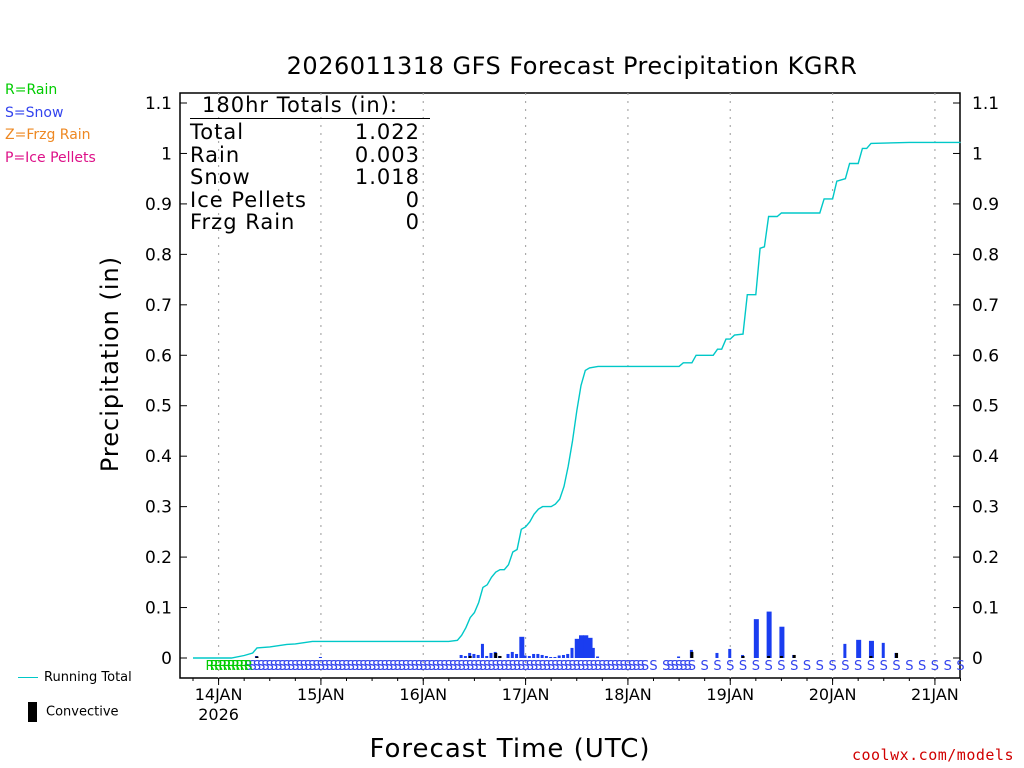 This screenshot has height=768, width=1024. What do you see at coordinates (217, 132) in the screenshot?
I see `totals-label: Total` at bounding box center [217, 132].